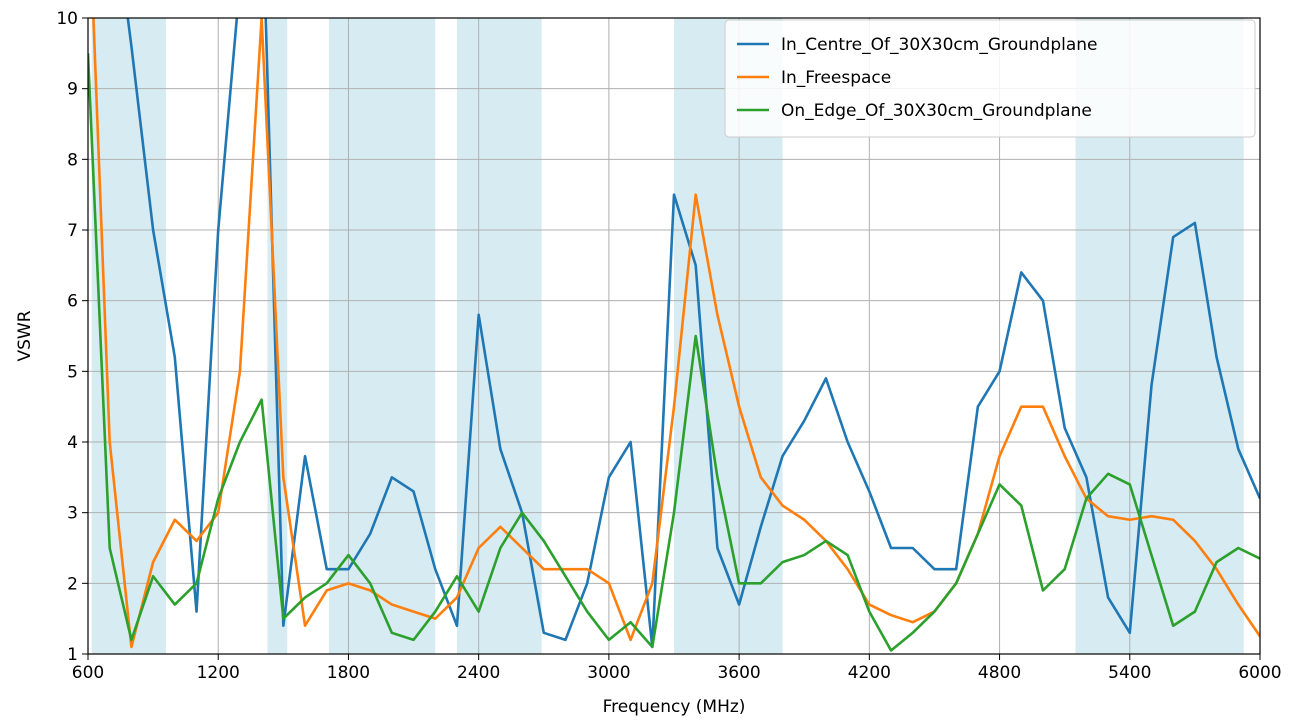  What do you see at coordinates (674, 707) in the screenshot?
I see `x-axis-label: Frequency (MHz)` at bounding box center [674, 707].